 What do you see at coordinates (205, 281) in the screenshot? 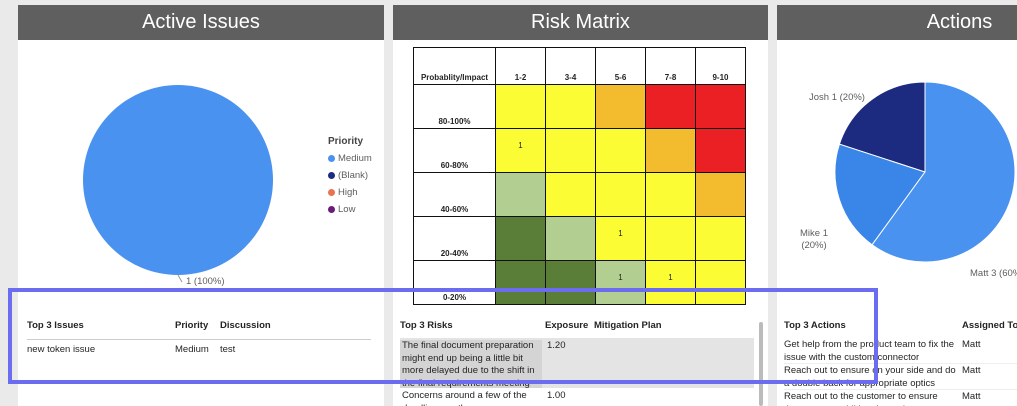
I see `pie-data-label: 1 (100%)` at bounding box center [205, 281].